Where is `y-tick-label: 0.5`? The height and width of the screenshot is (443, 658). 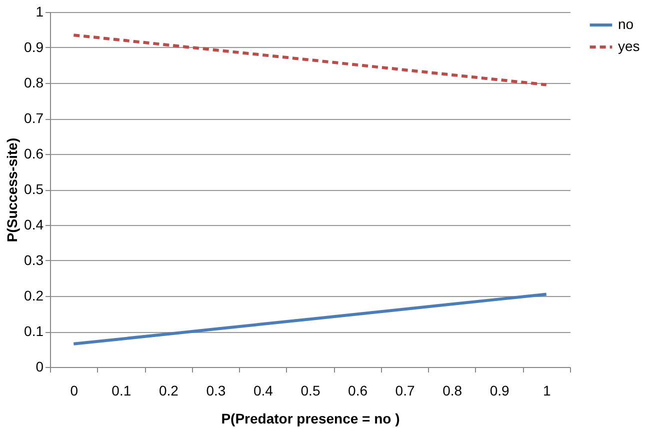
y-tick-label: 0.5 is located at coordinates (34, 189).